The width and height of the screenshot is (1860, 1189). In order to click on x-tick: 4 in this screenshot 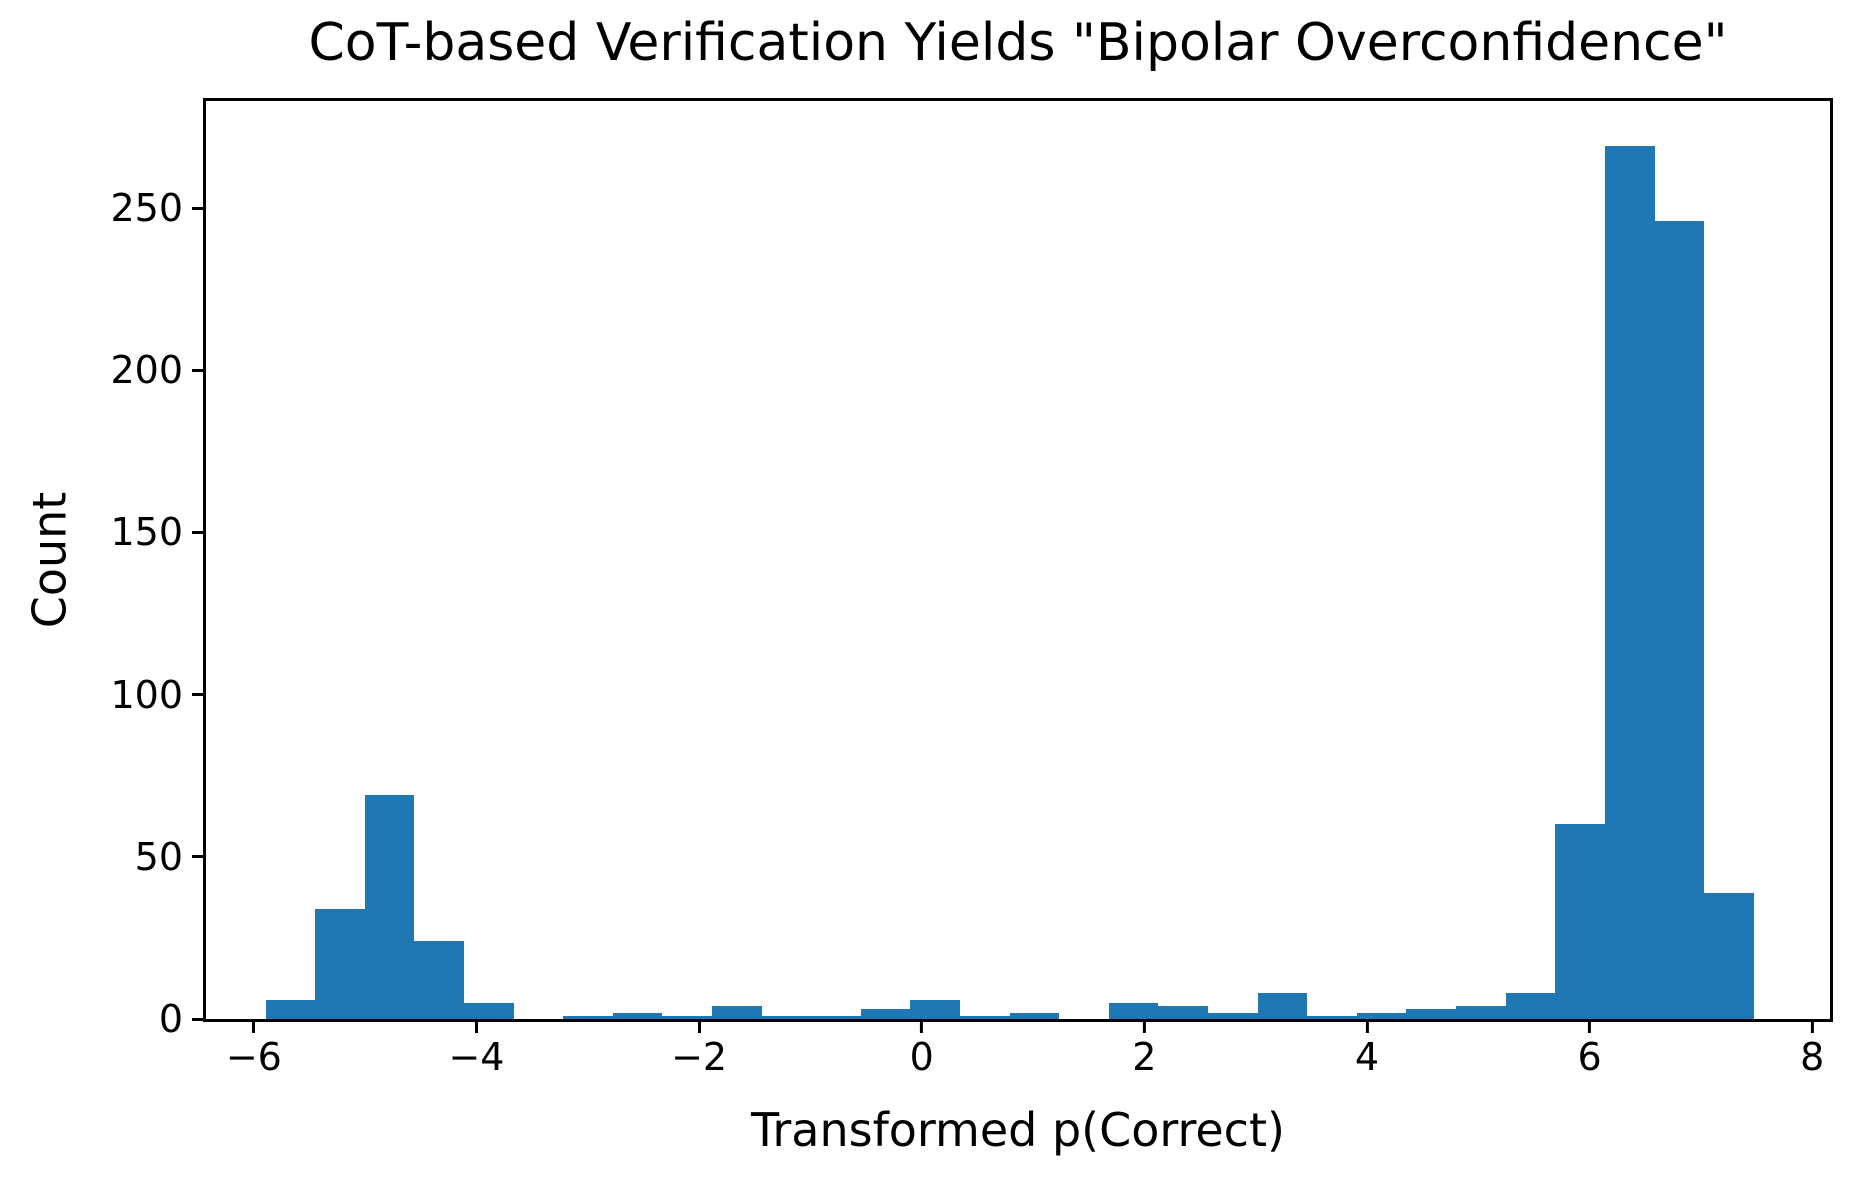, I will do `click(1367, 1049)`.